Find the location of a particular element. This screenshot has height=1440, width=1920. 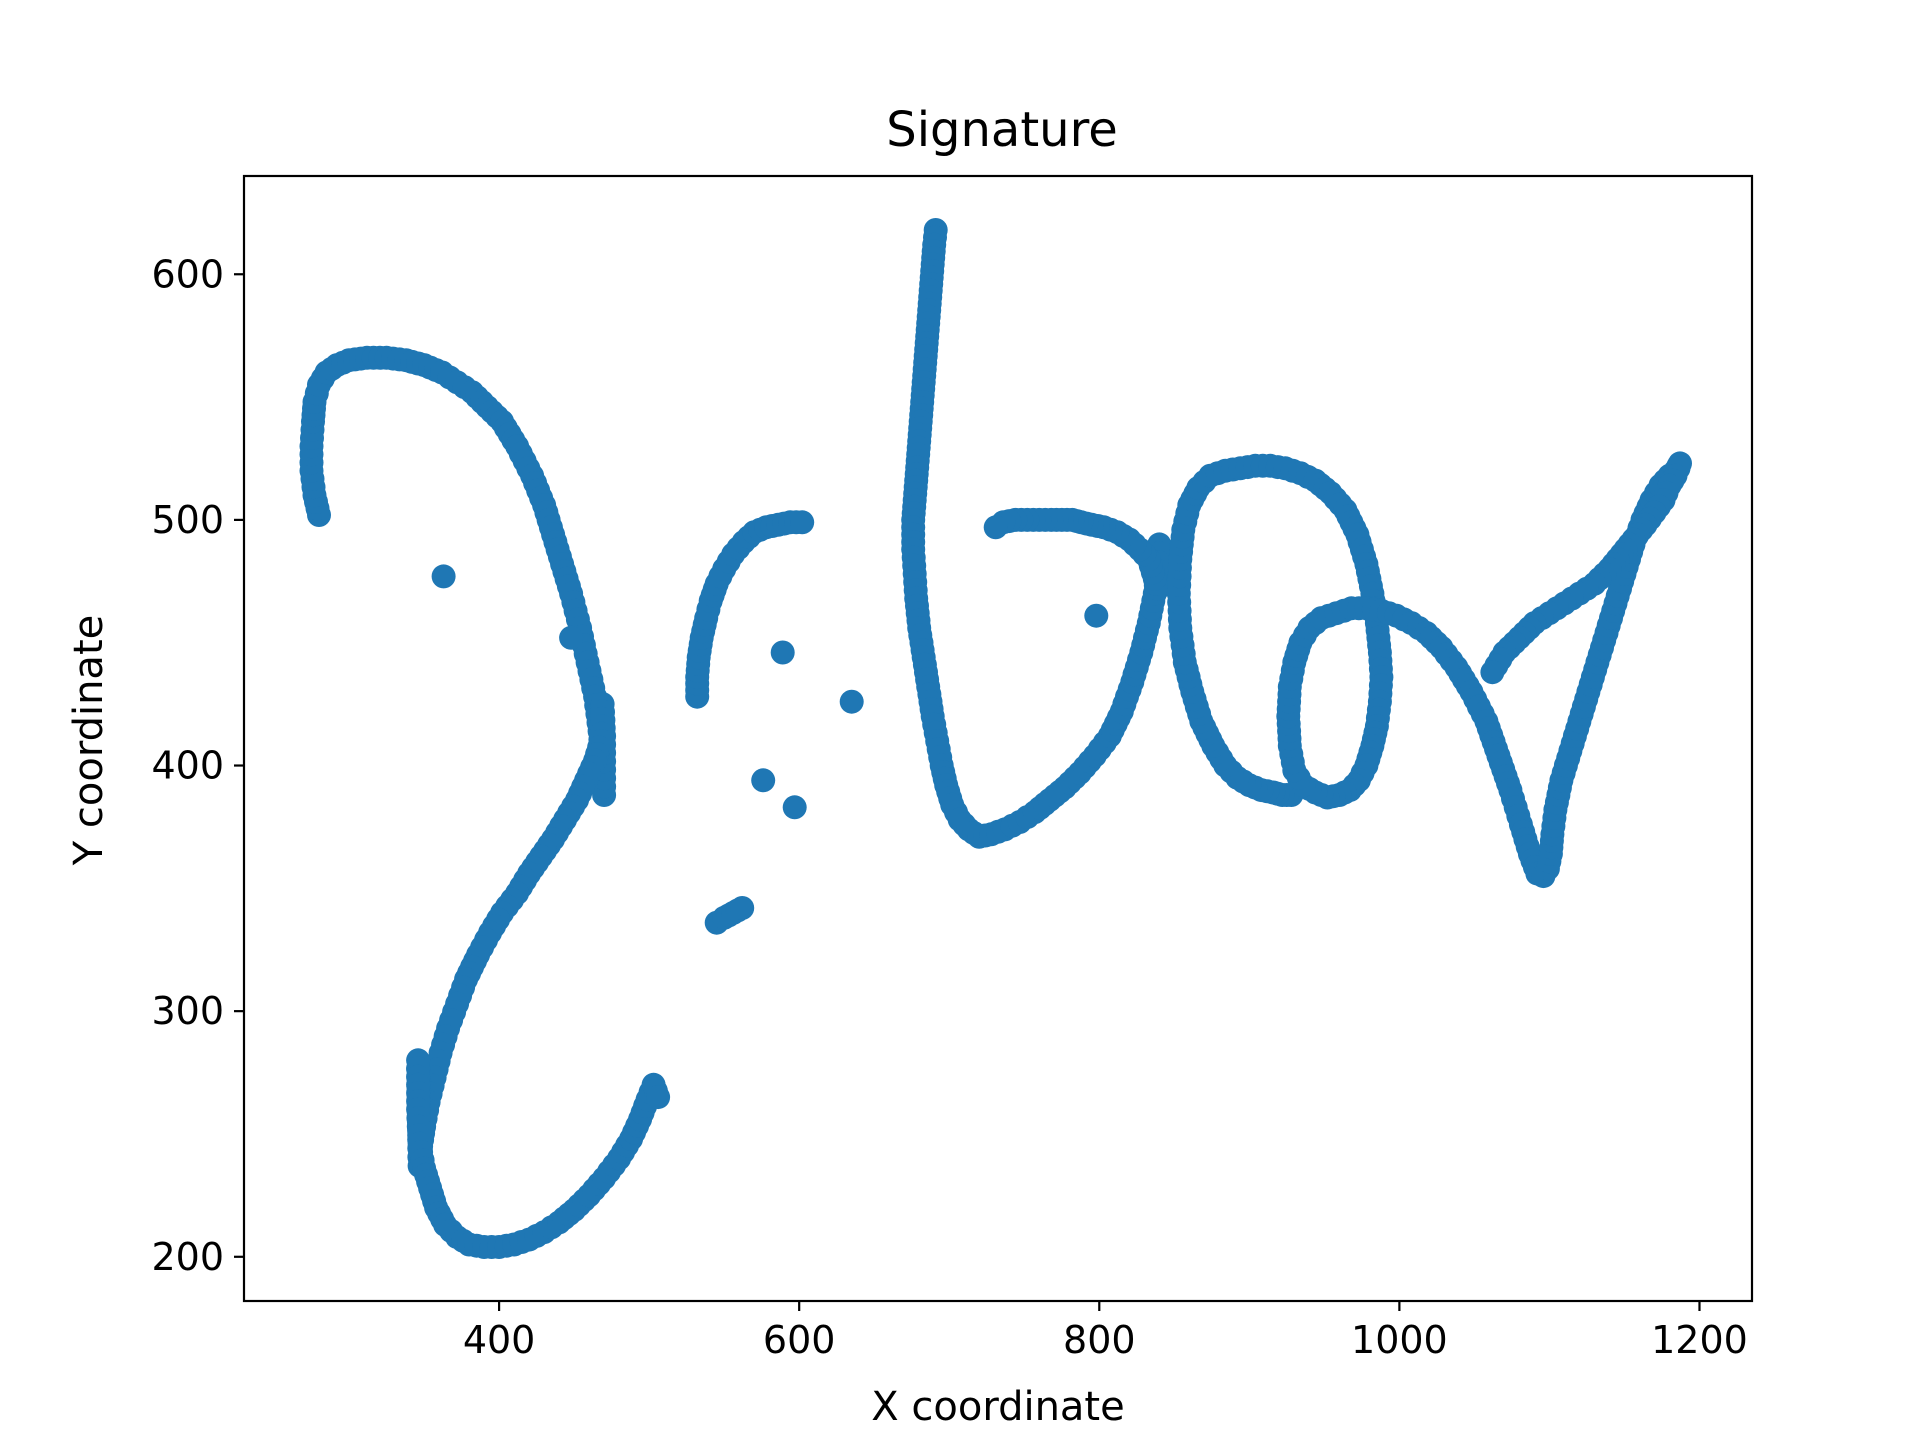

y-axis-ticks: 200 300 400 500 600 is located at coordinates (197, 765).